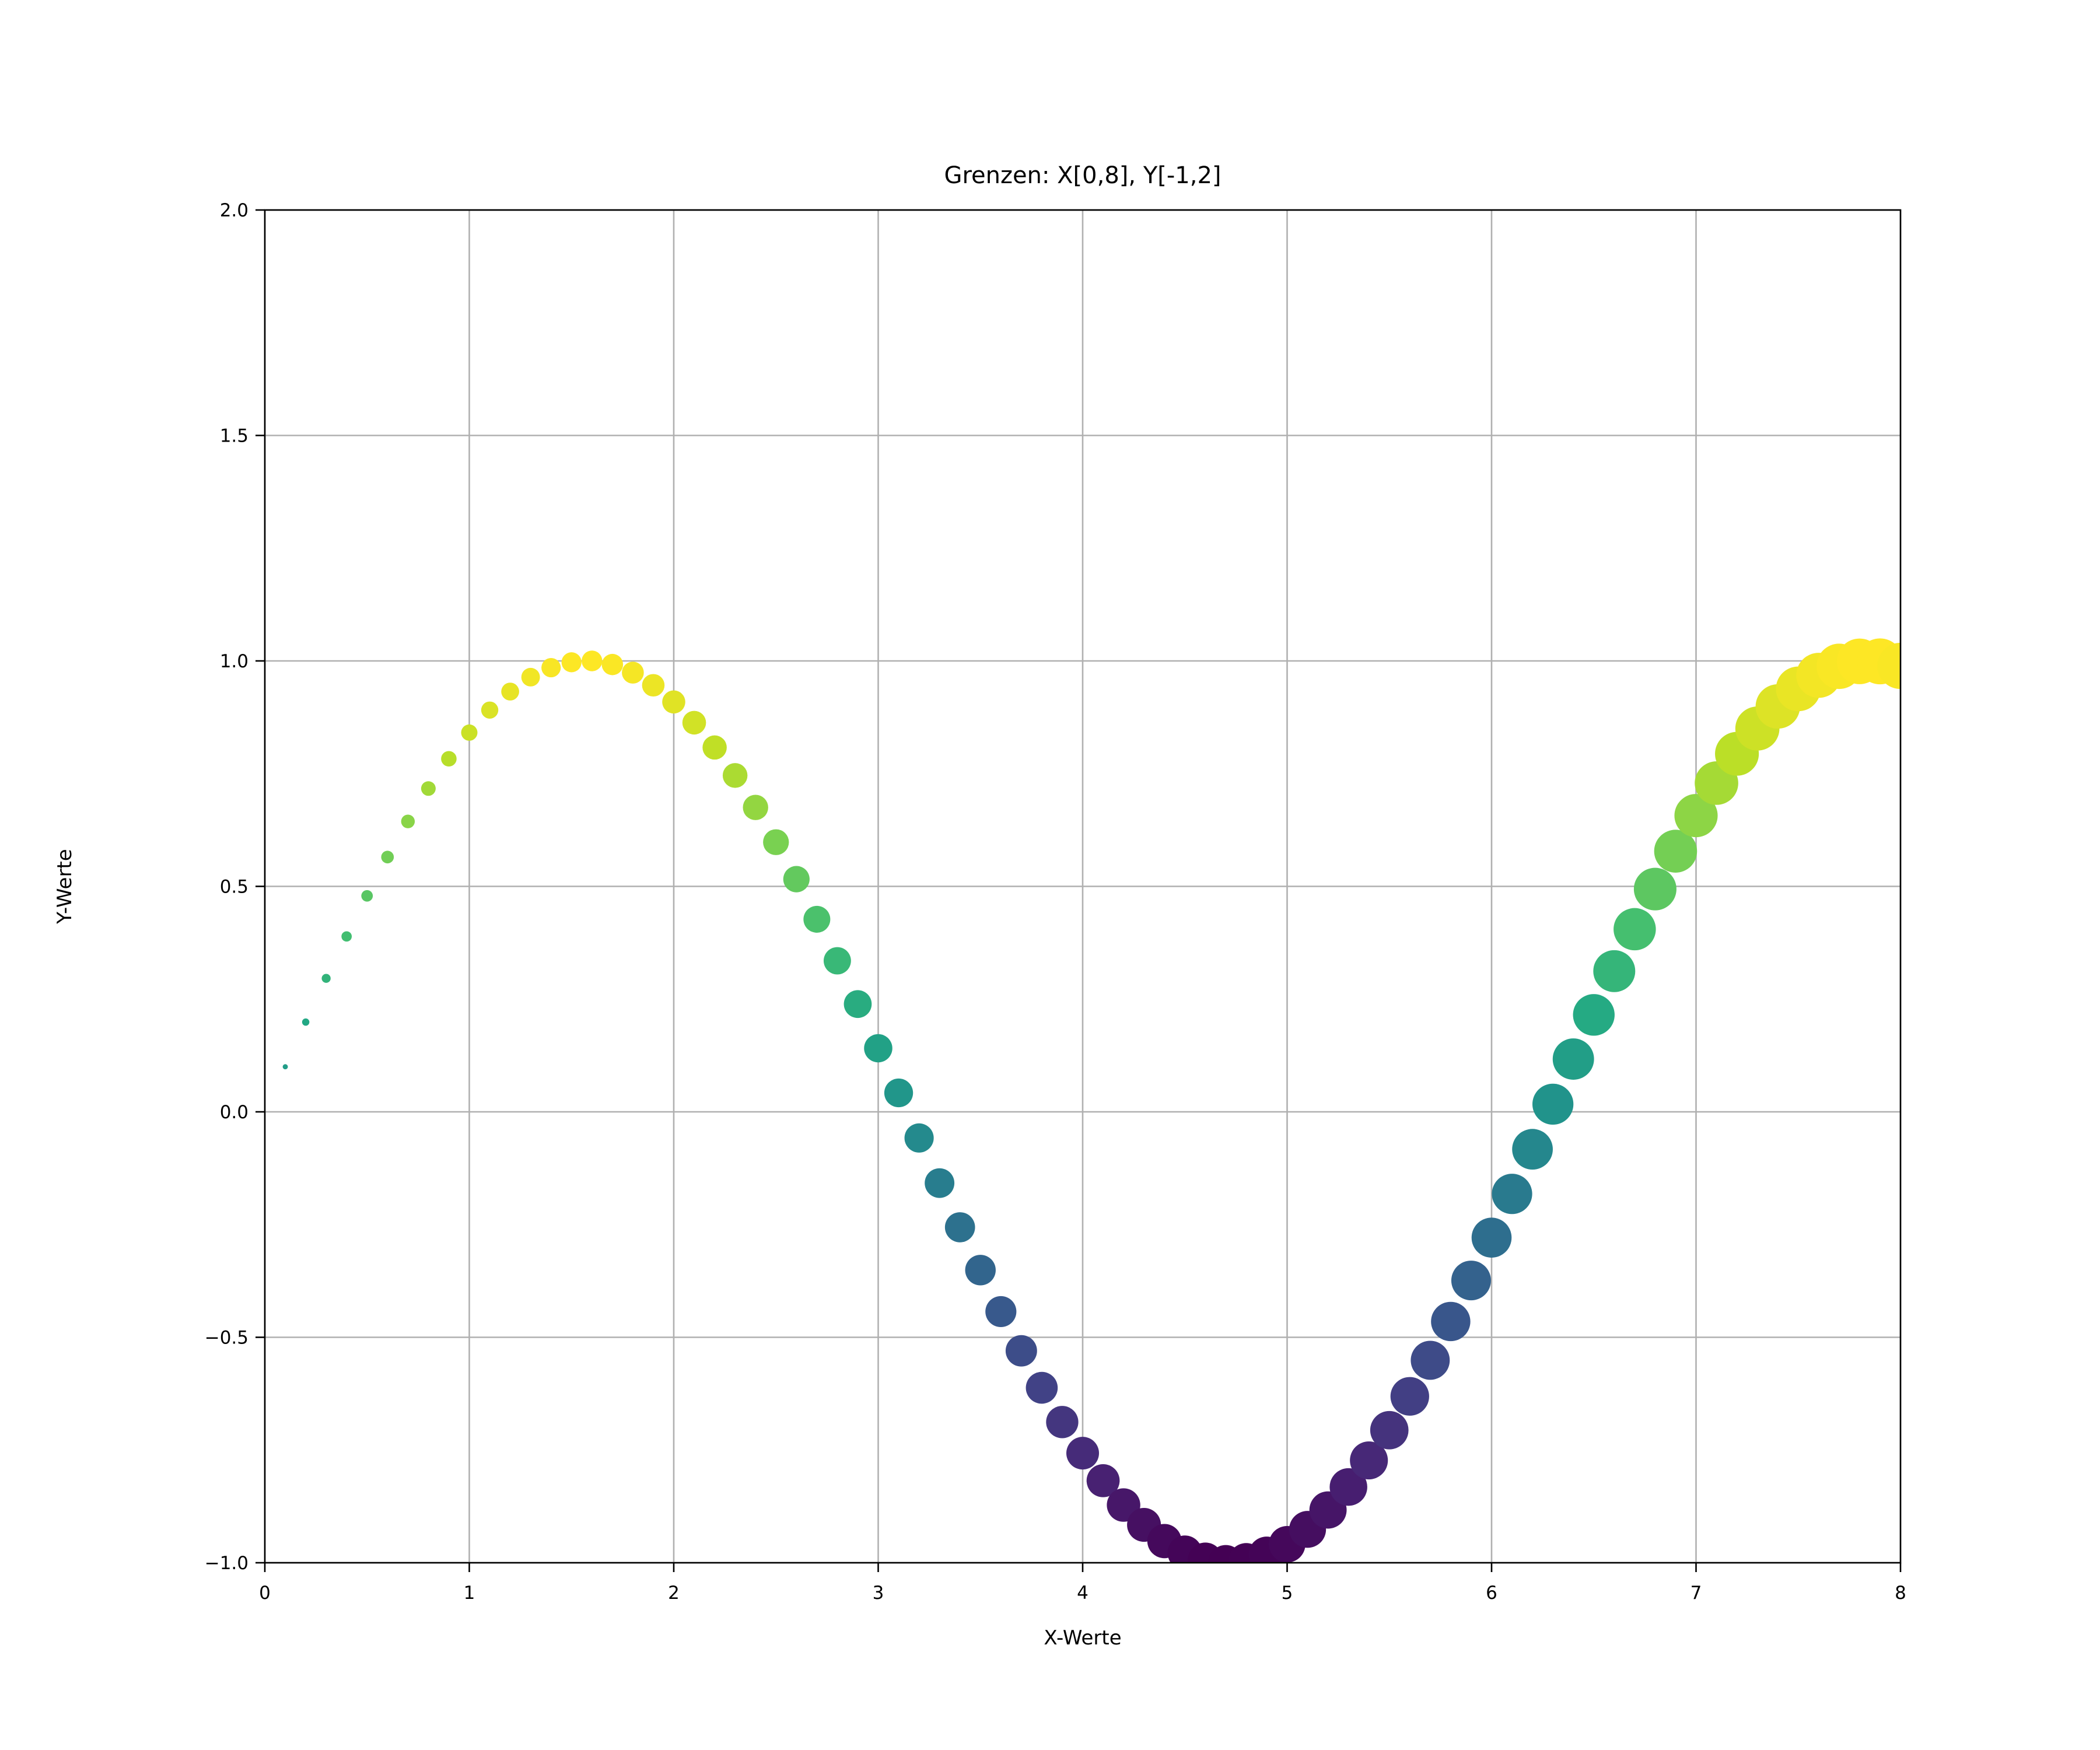 The image size is (2100, 1750). I want to click on x-tick-label-3: 3, so click(878, 1594).